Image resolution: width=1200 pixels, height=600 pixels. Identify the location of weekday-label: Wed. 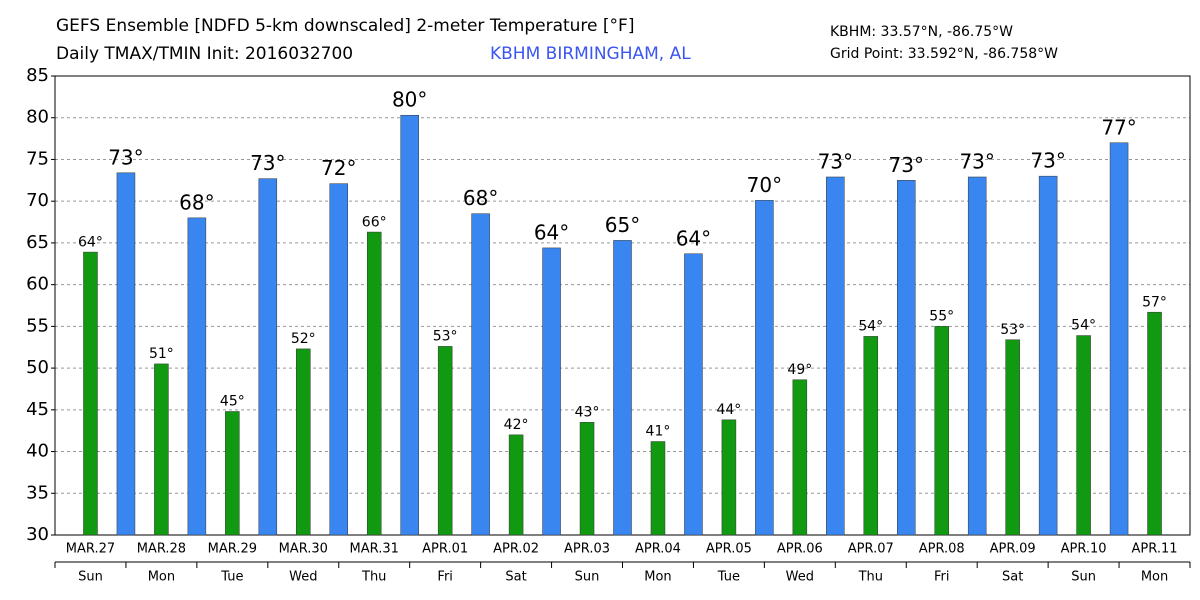
(800, 577).